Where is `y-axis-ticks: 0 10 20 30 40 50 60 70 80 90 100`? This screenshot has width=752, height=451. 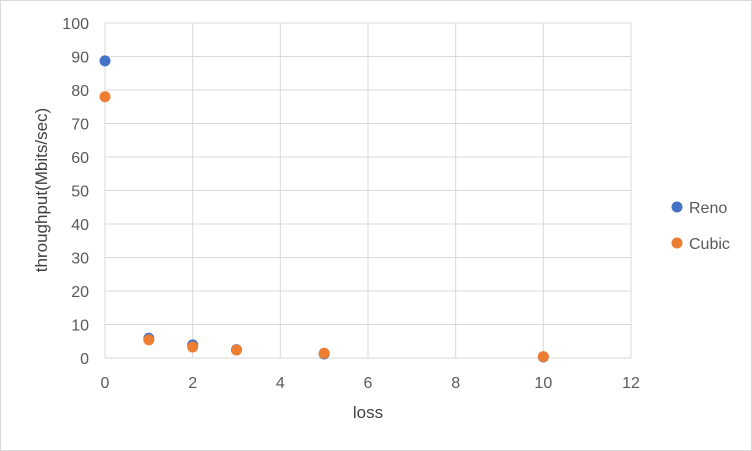
y-axis-ticks: 0 10 20 30 40 50 60 70 80 90 100 is located at coordinates (75, 192).